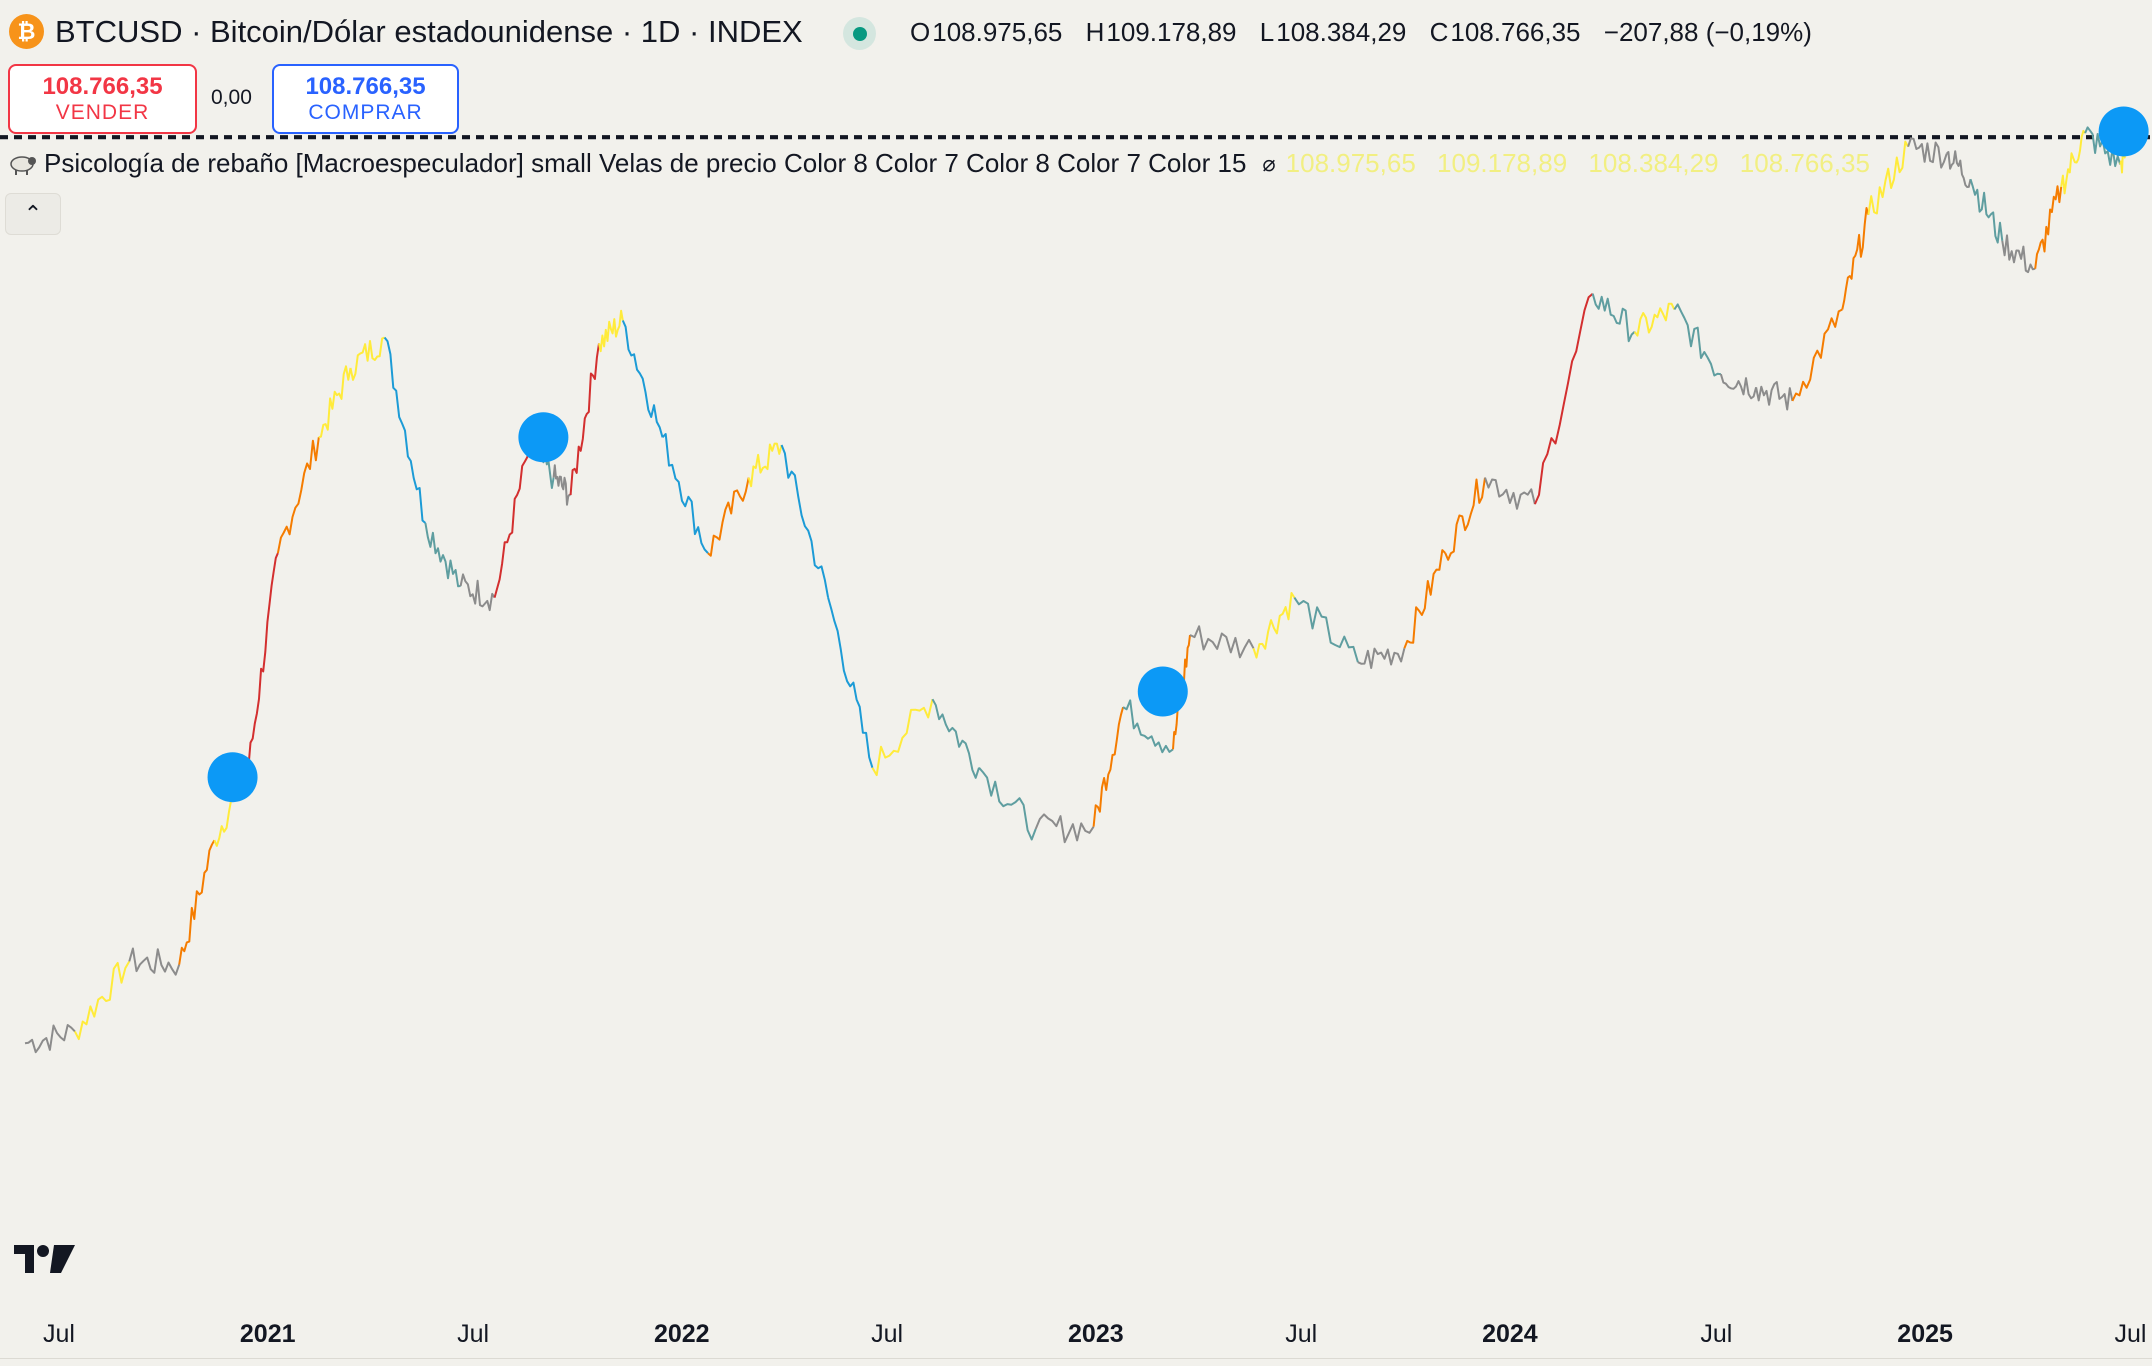 The height and width of the screenshot is (1366, 2152). I want to click on close-label: C, so click(1439, 32).